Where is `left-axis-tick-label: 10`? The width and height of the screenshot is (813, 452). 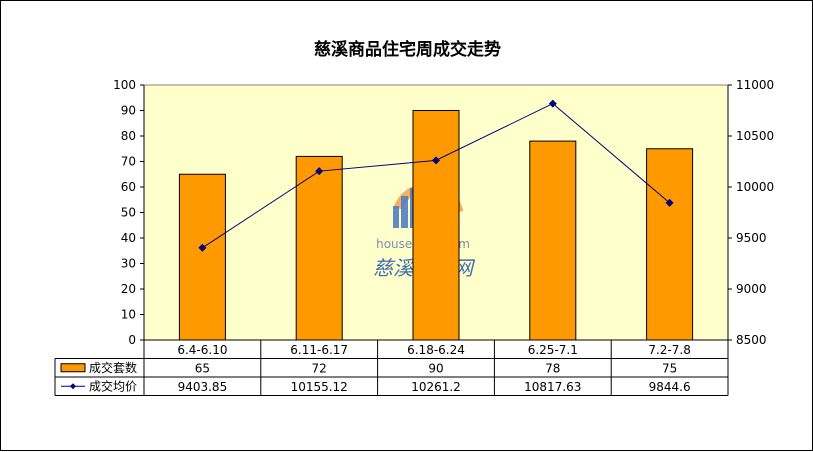
left-axis-tick-label: 10 is located at coordinates (128, 315).